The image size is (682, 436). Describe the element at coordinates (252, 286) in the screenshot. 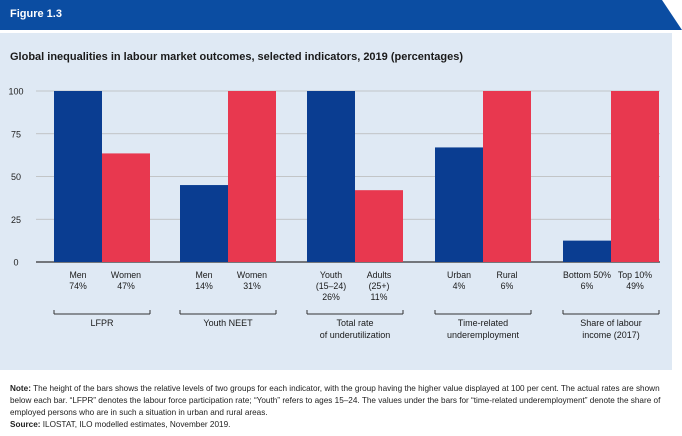

I see `bar-rate-label: 31%` at that location.